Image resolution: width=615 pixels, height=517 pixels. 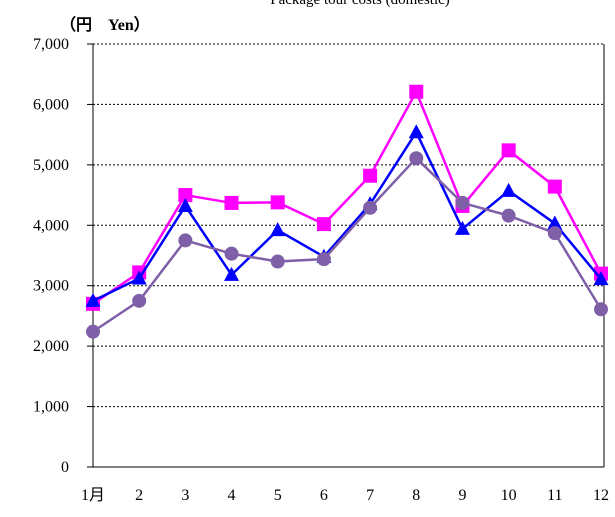 What do you see at coordinates (509, 495) in the screenshot?
I see `x-tick-label: 10` at bounding box center [509, 495].